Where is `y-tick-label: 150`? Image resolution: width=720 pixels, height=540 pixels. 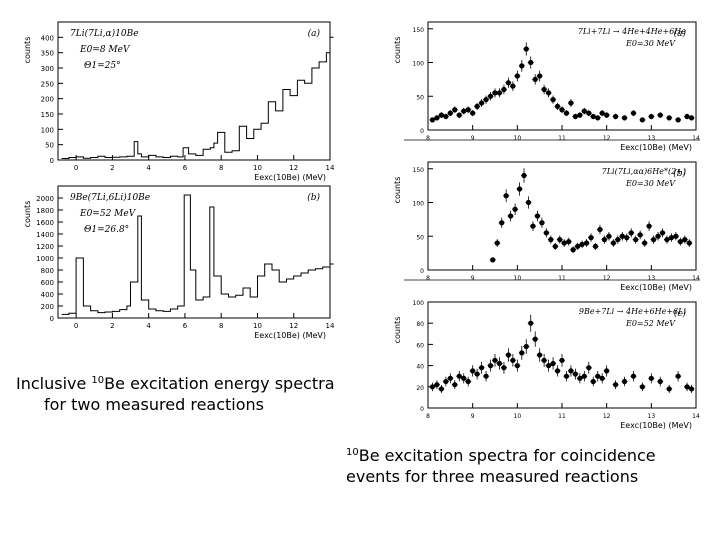
y-tick-label: 150 is located at coordinates (419, 30).